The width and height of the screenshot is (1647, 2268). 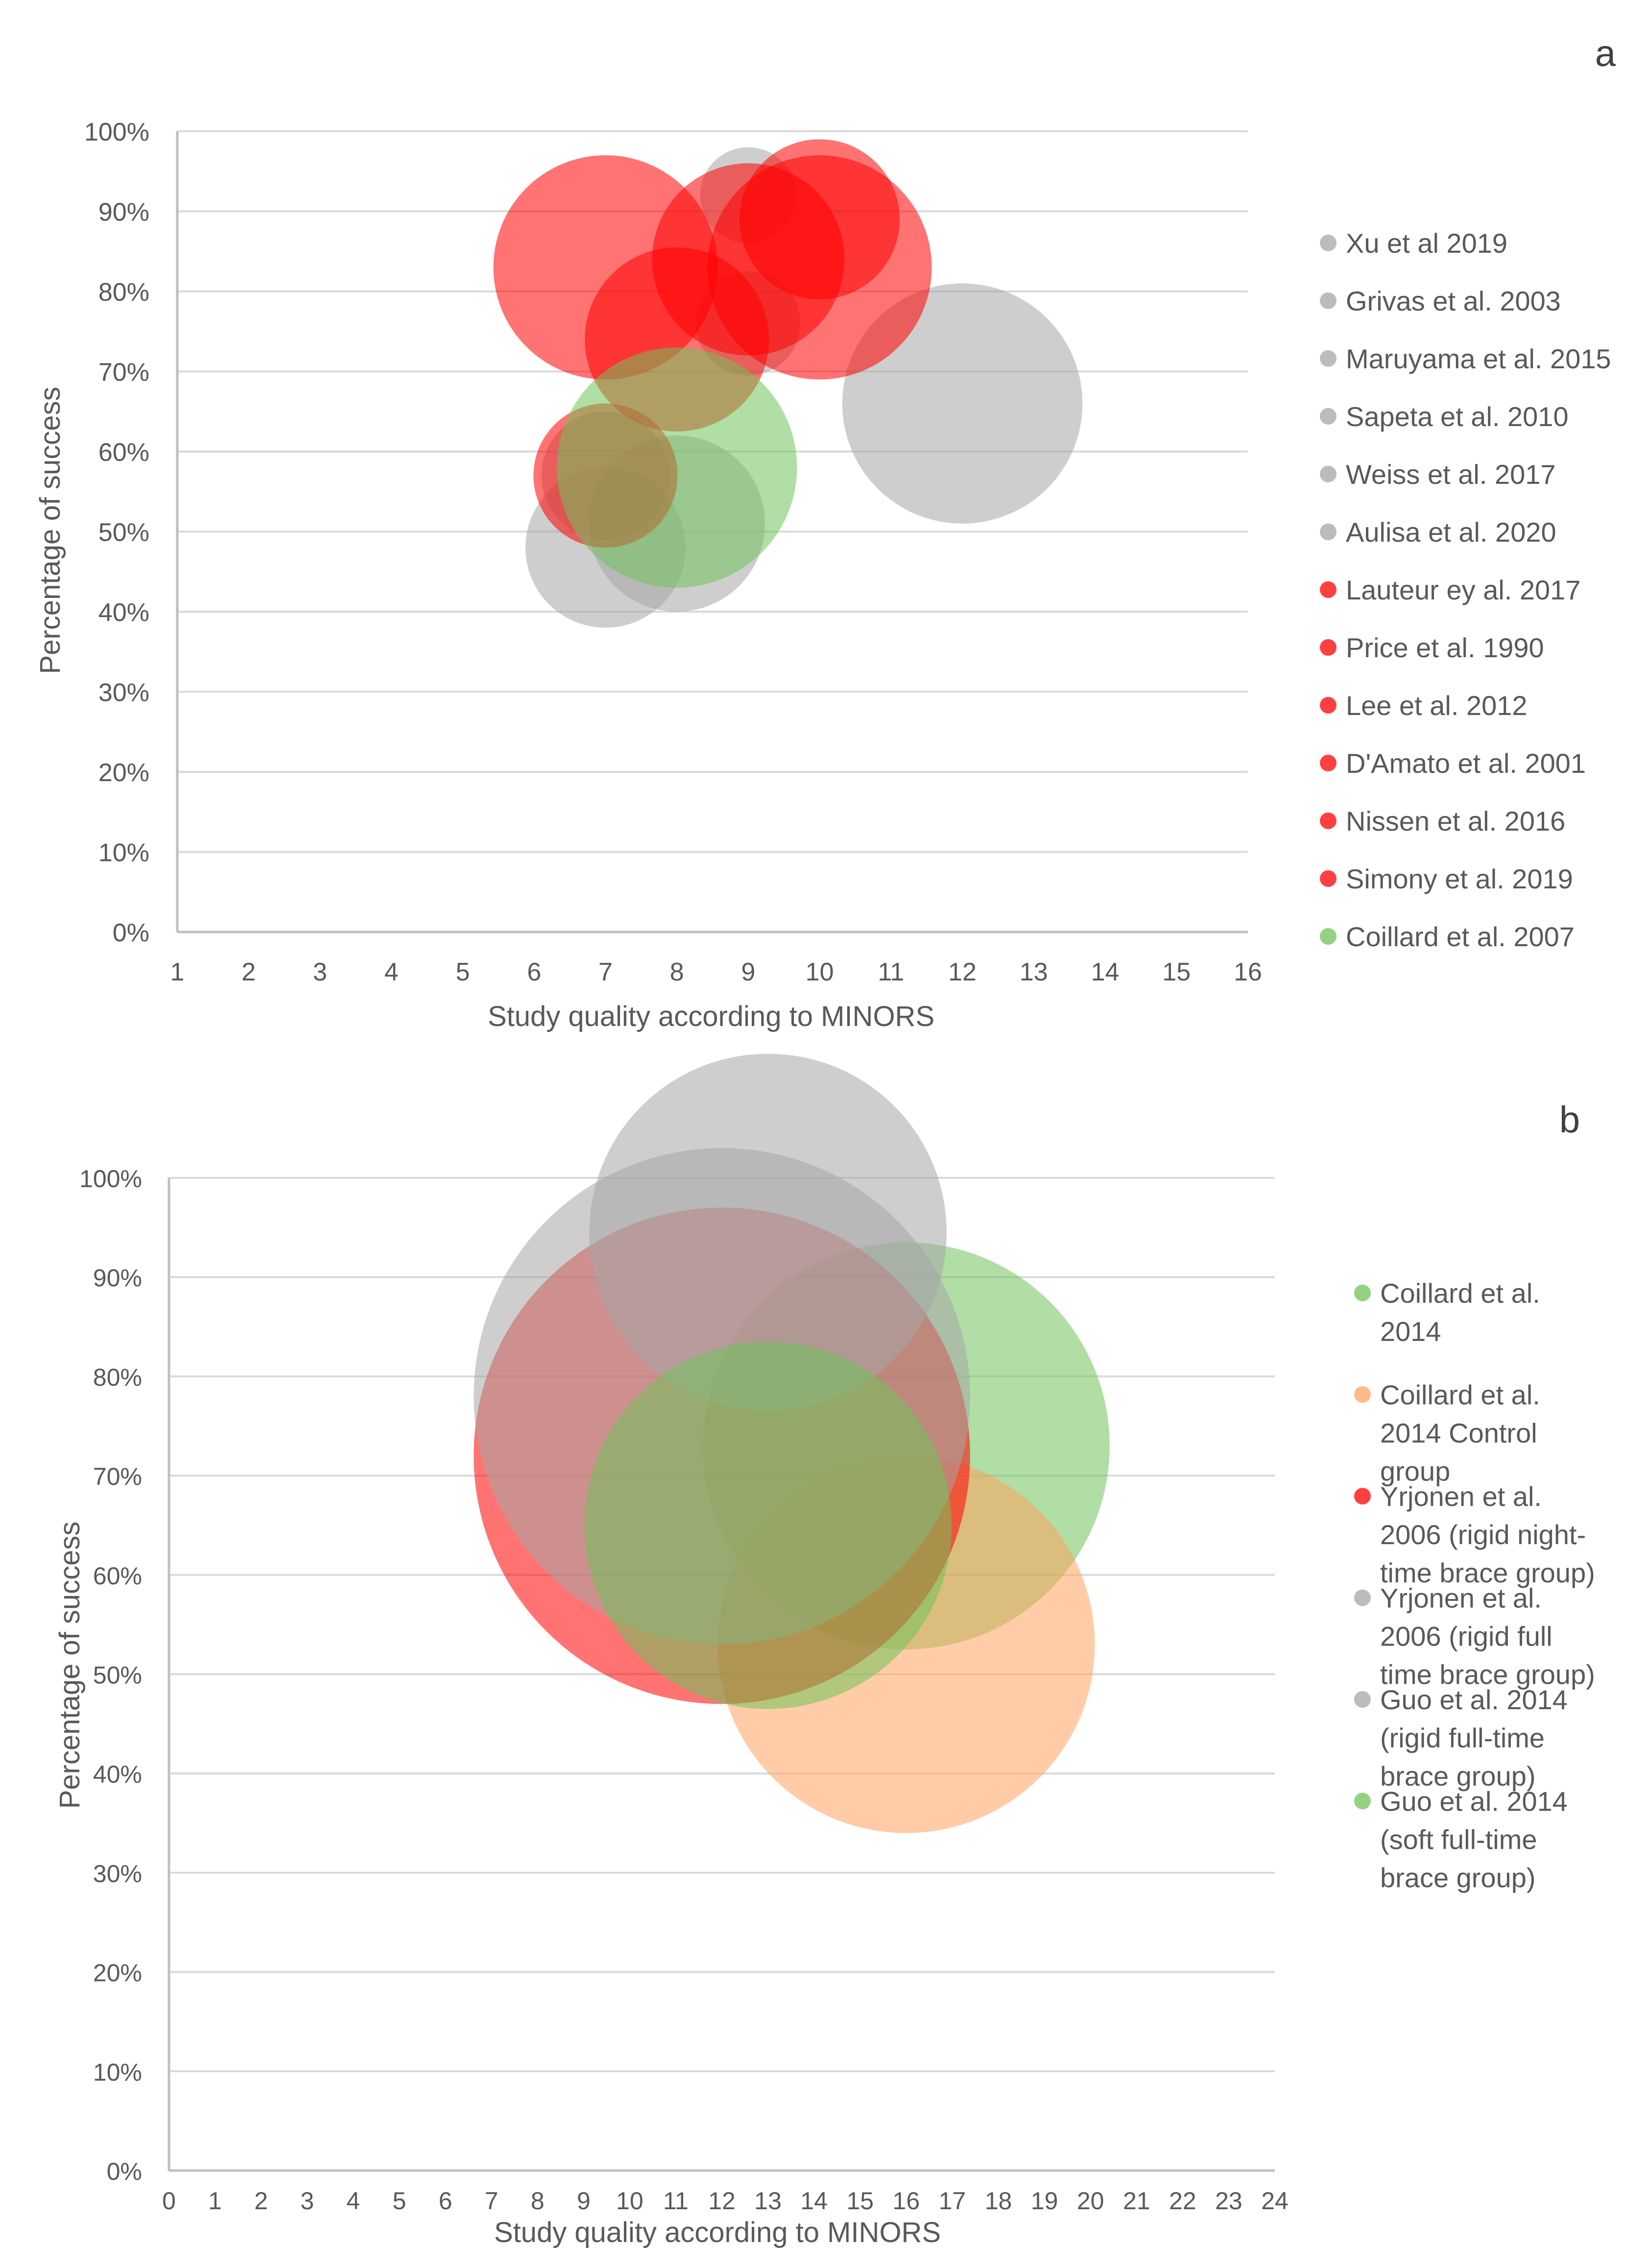 What do you see at coordinates (1438, 474) in the screenshot?
I see `legend-item: Weiss et al. 2017` at bounding box center [1438, 474].